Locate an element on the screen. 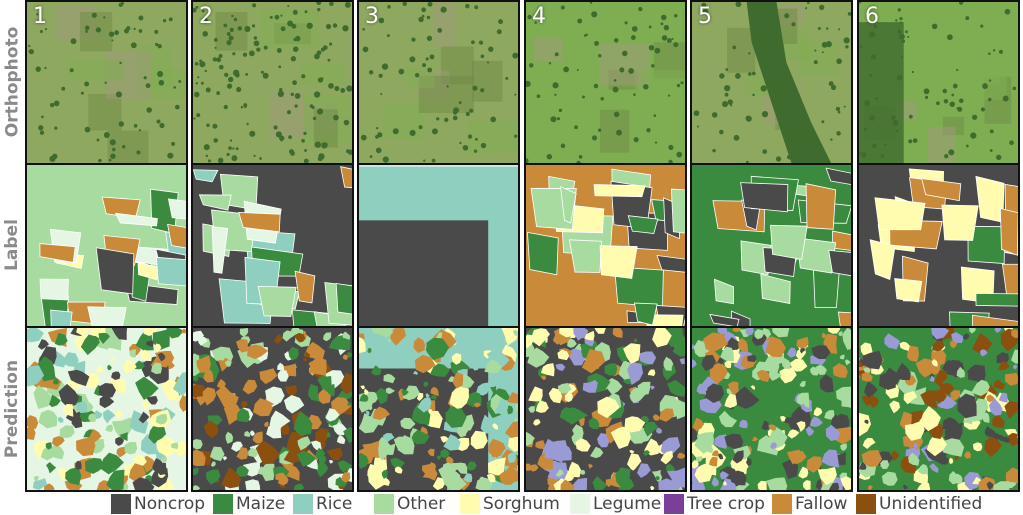 The image size is (1023, 515). row-label-label: Label is located at coordinates (12, 244).